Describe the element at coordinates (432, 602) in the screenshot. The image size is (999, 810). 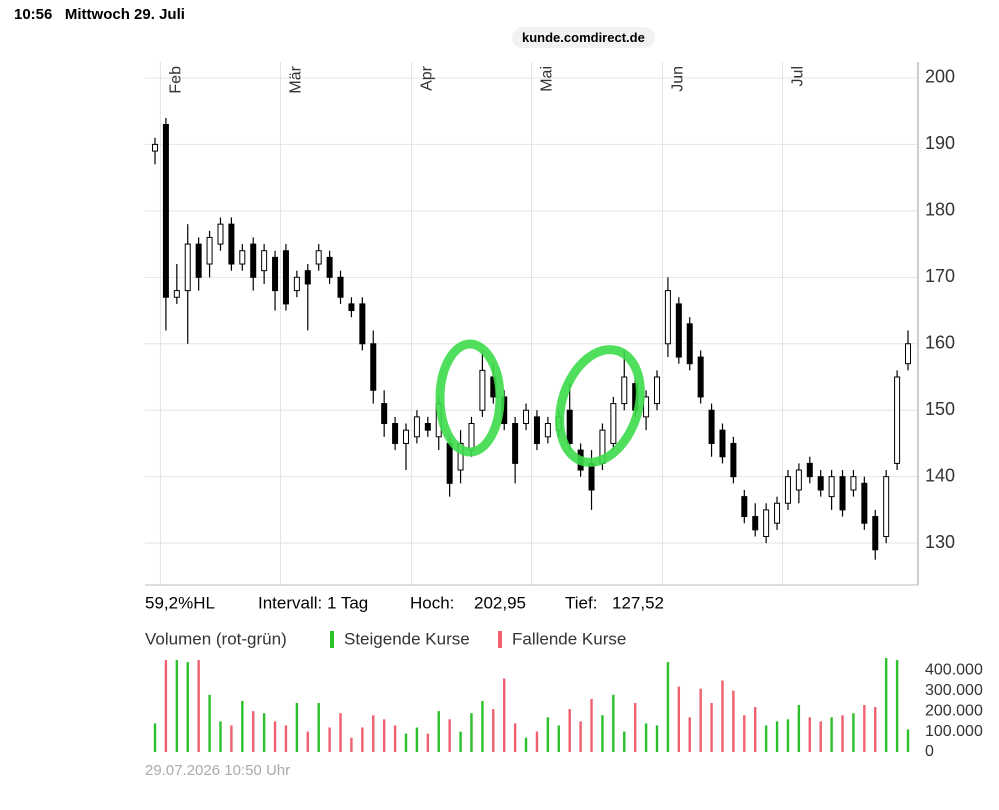
I see `stat: Hoch:` at that location.